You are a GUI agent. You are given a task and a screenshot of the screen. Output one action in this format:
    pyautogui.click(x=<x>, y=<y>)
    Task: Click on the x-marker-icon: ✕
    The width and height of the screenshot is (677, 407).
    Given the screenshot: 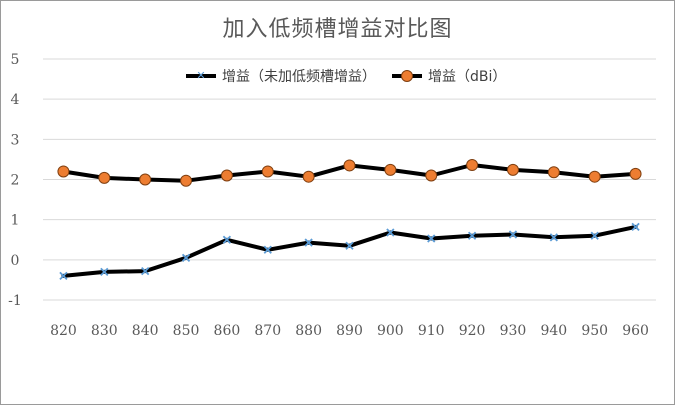 What is the action you would take?
    pyautogui.click(x=201, y=75)
    